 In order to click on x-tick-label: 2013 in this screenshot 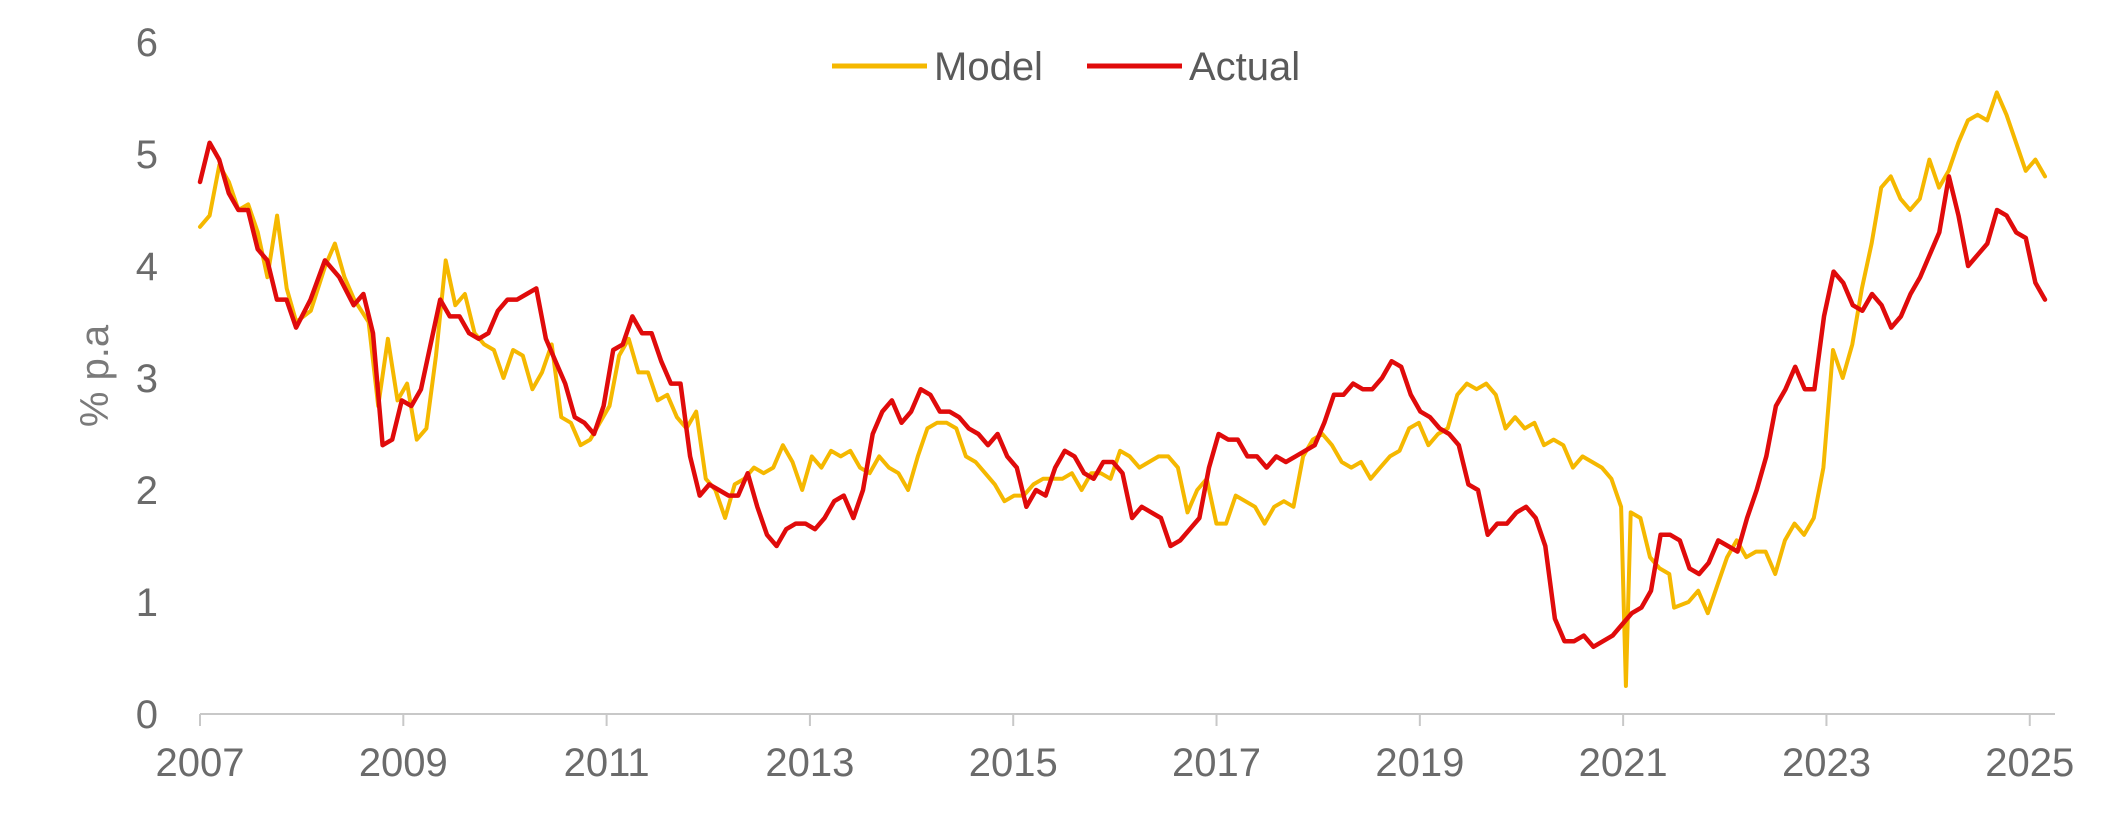, I will do `click(809, 763)`.